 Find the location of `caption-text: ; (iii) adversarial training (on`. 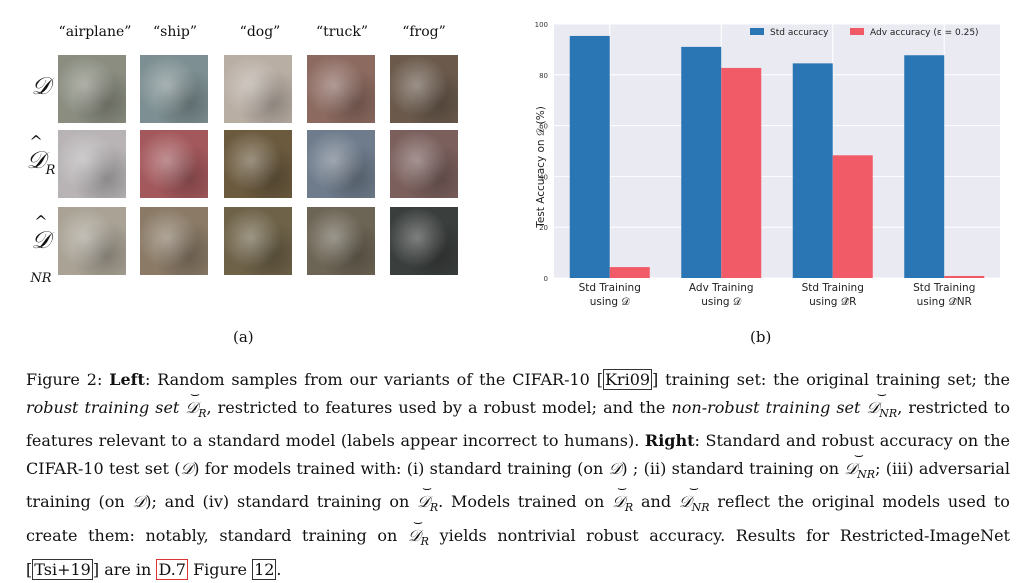

caption-text: ; (iii) adversarial training (on is located at coordinates (518, 485).